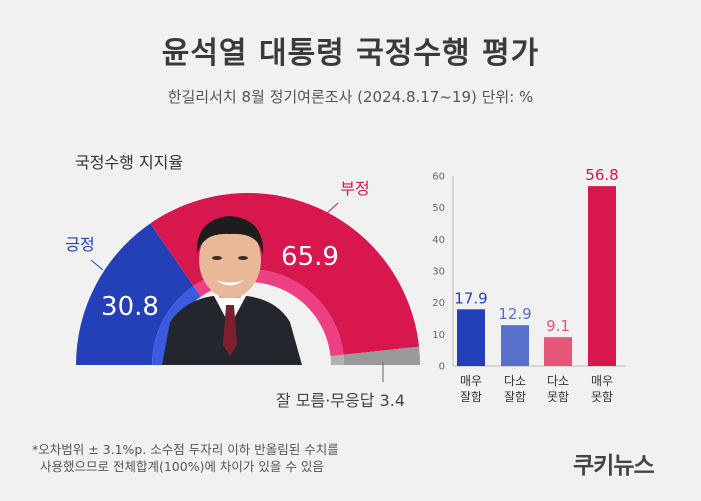 The height and width of the screenshot is (501, 701). I want to click on bar-value-label: 56.8, so click(601, 175).